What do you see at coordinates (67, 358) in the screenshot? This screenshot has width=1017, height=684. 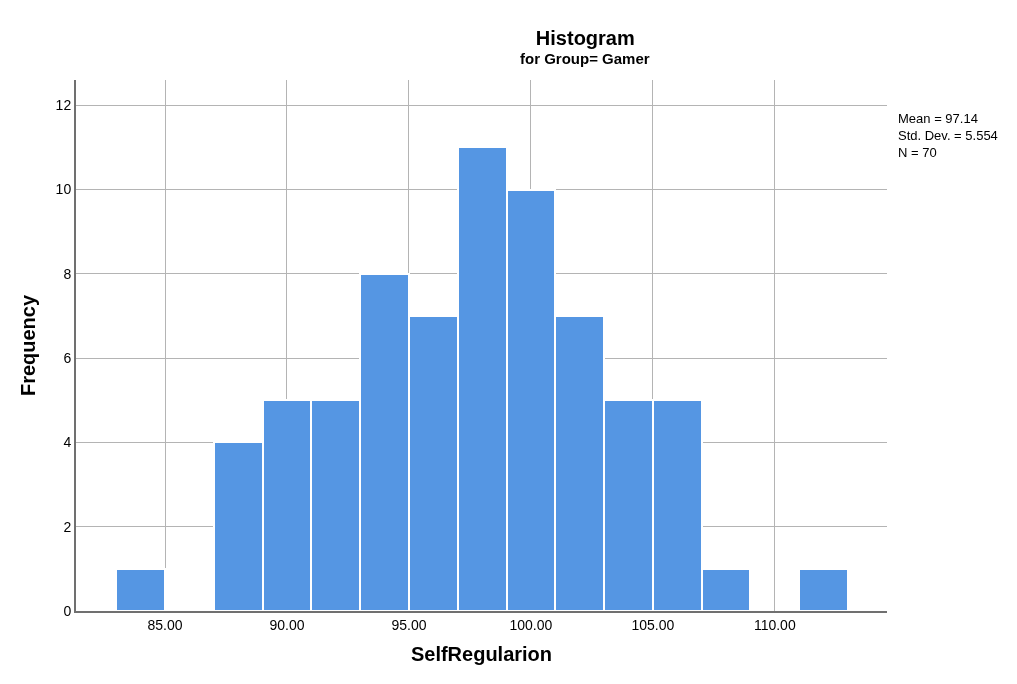 I see `y-tick-label: 6` at bounding box center [67, 358].